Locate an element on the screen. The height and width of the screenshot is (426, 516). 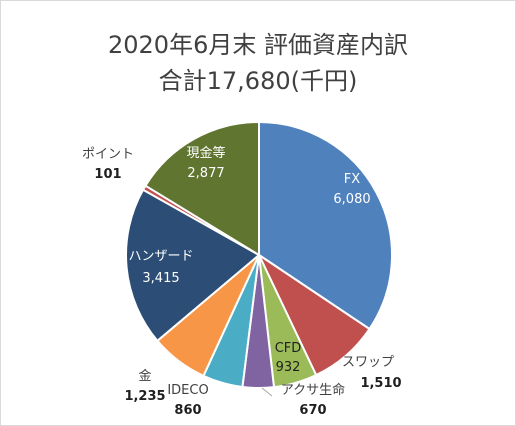
slice-label-name-8: 現金等 is located at coordinates (205, 153).